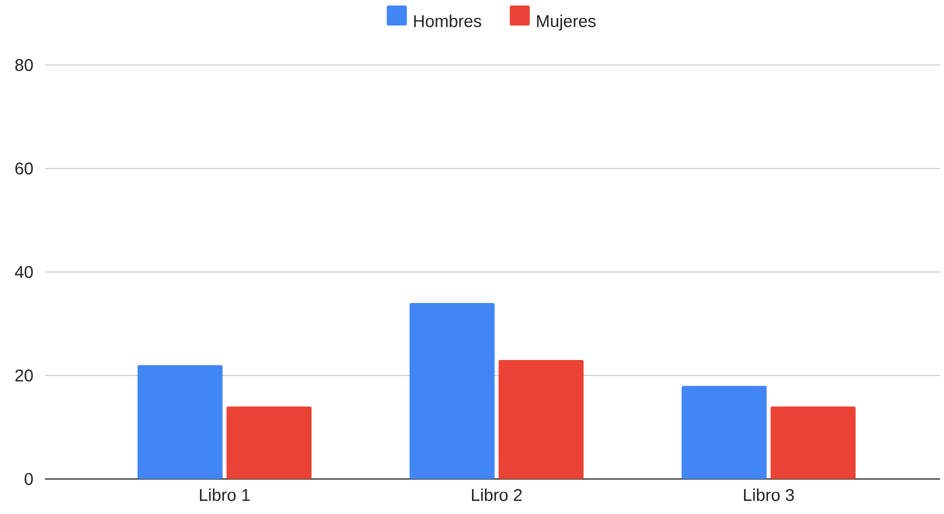 The width and height of the screenshot is (944, 514). What do you see at coordinates (24, 168) in the screenshot?
I see `y-tick-label: 60` at bounding box center [24, 168].